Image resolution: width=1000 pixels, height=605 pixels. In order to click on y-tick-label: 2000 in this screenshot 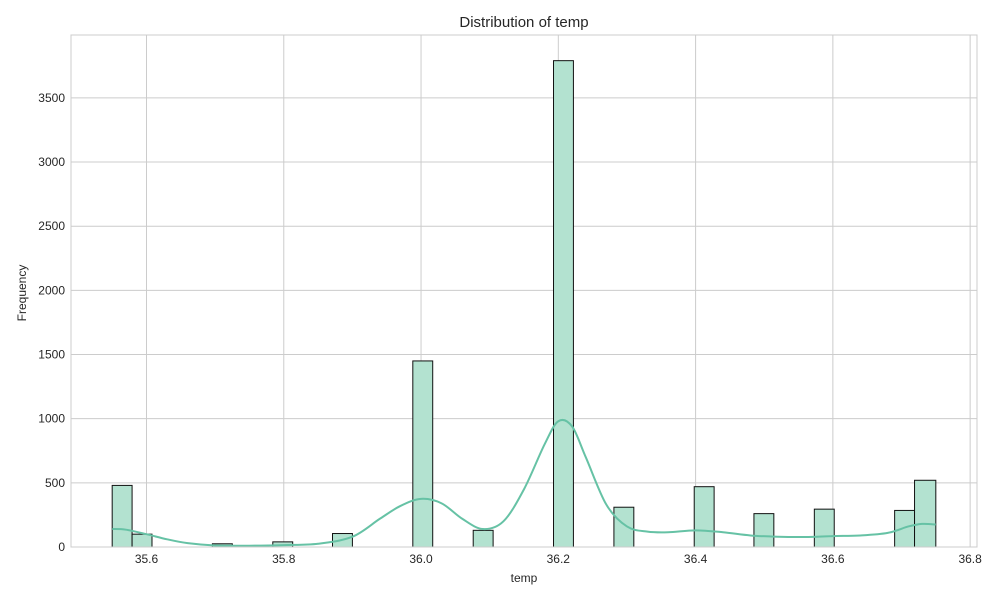, I will do `click(51, 290)`.